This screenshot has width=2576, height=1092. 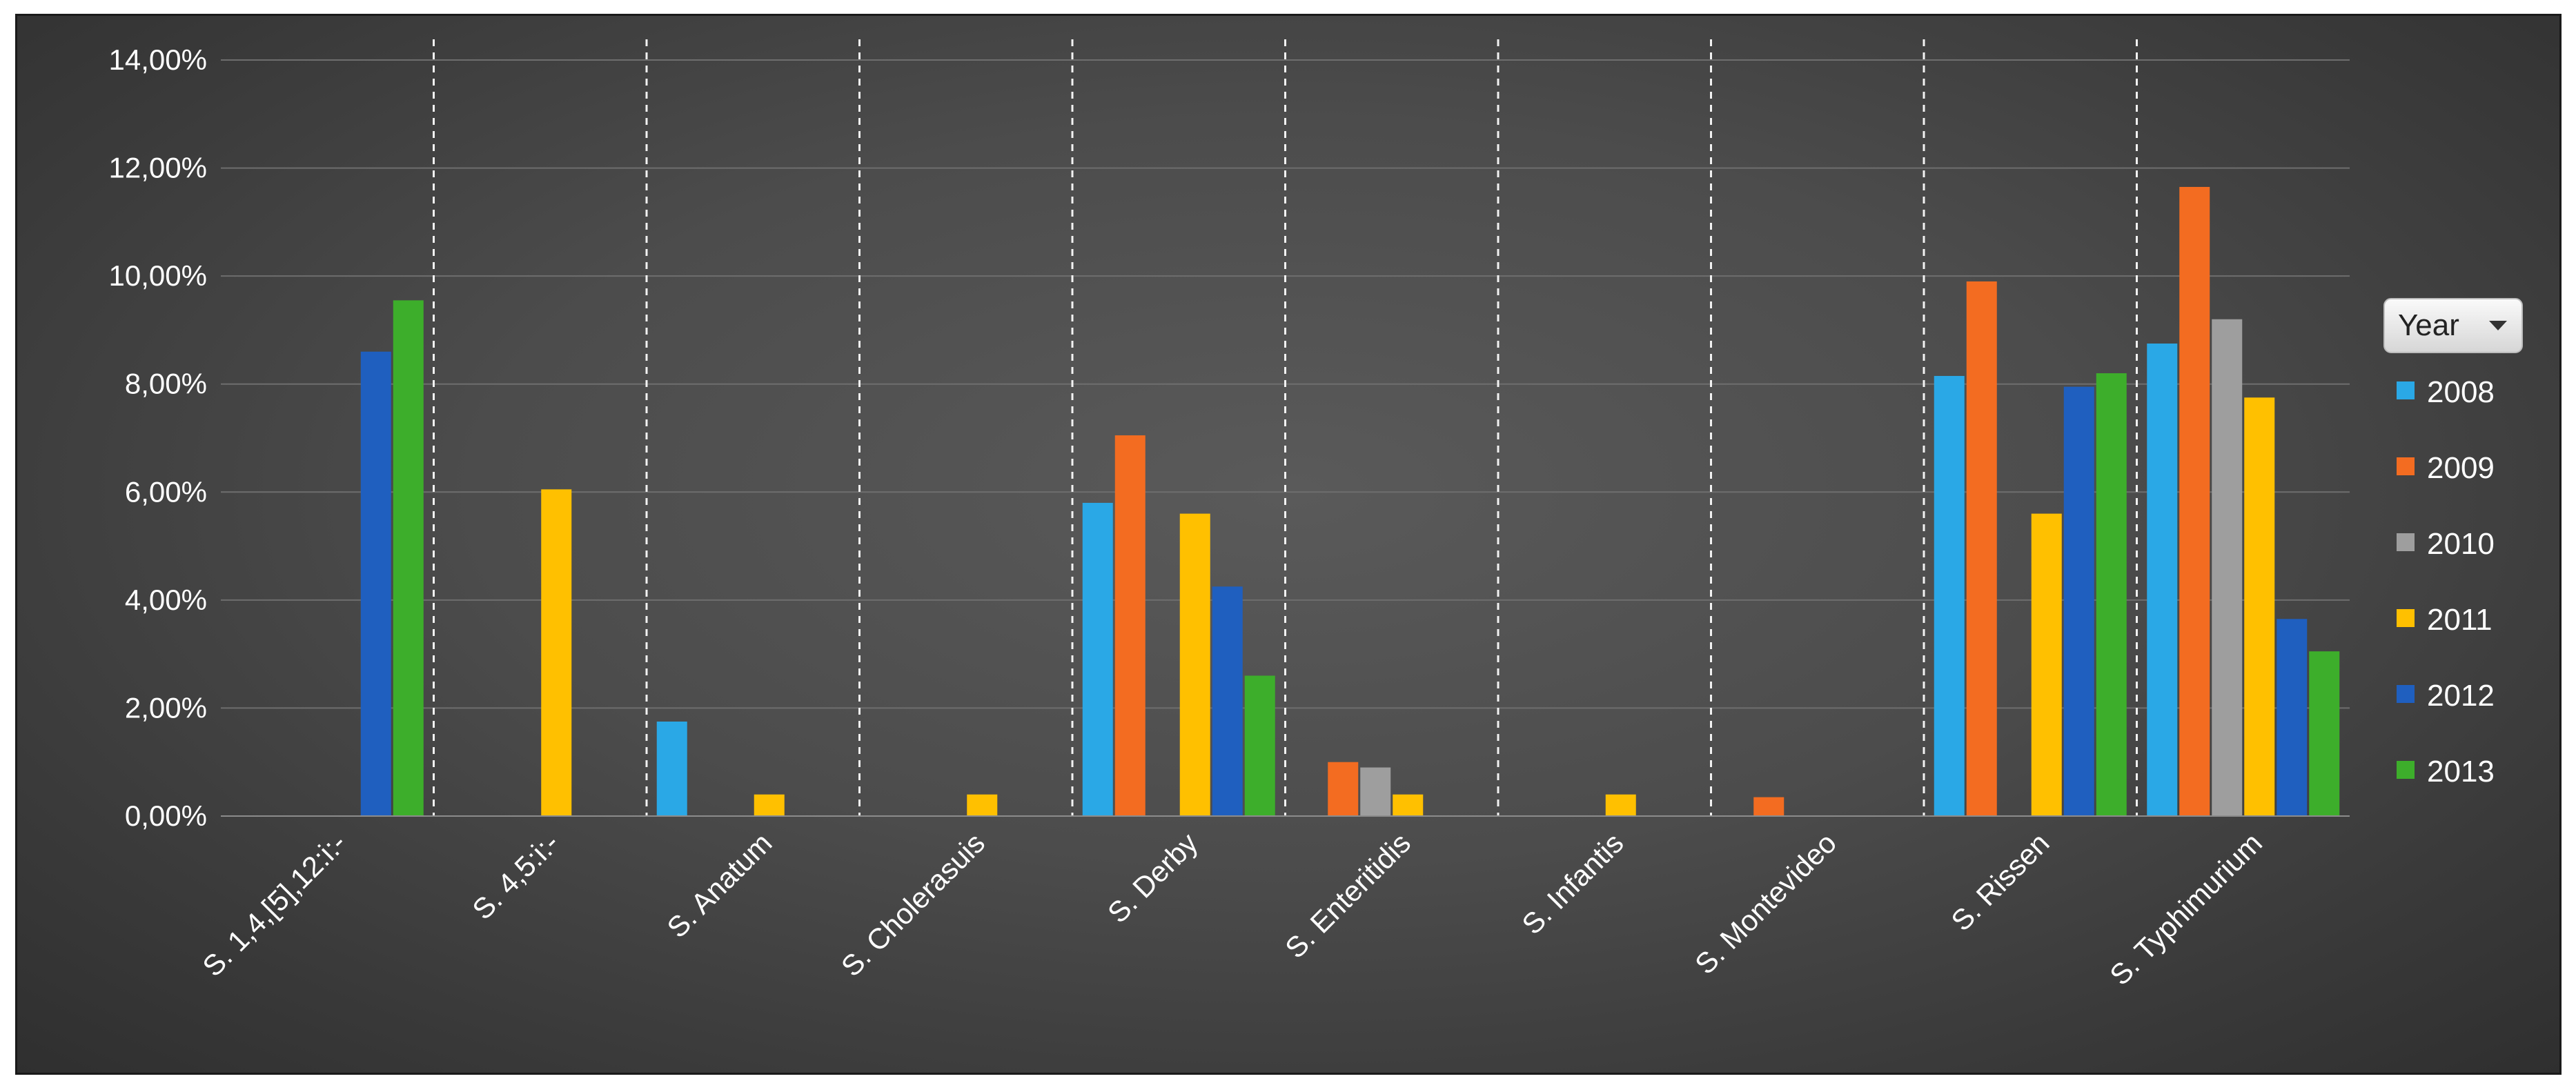 What do you see at coordinates (166, 816) in the screenshot?
I see `y-tick-label: 0,00%` at bounding box center [166, 816].